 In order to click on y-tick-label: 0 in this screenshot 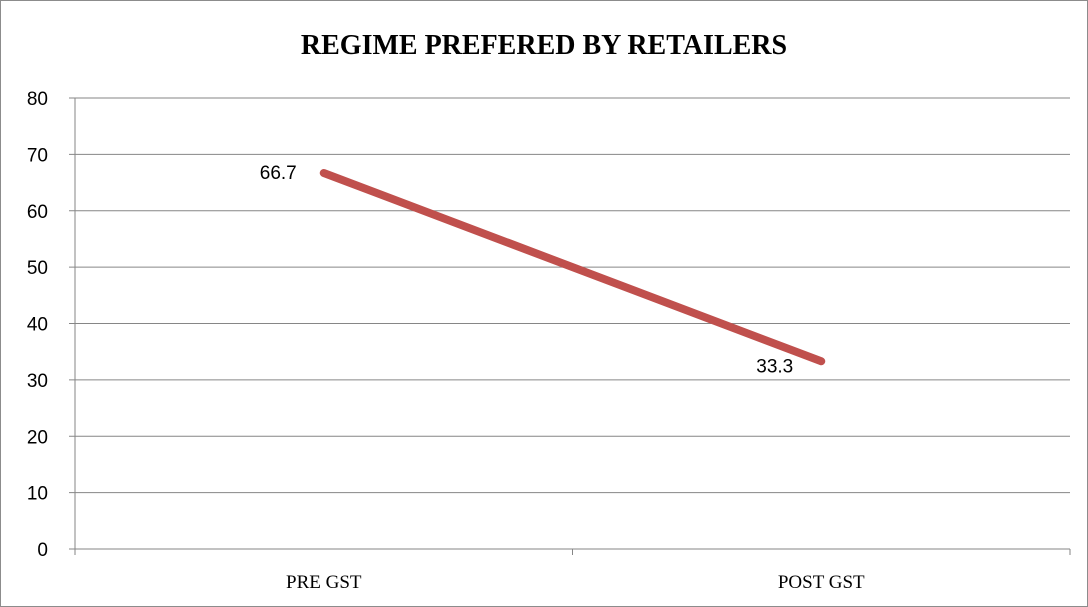, I will do `click(42, 550)`.